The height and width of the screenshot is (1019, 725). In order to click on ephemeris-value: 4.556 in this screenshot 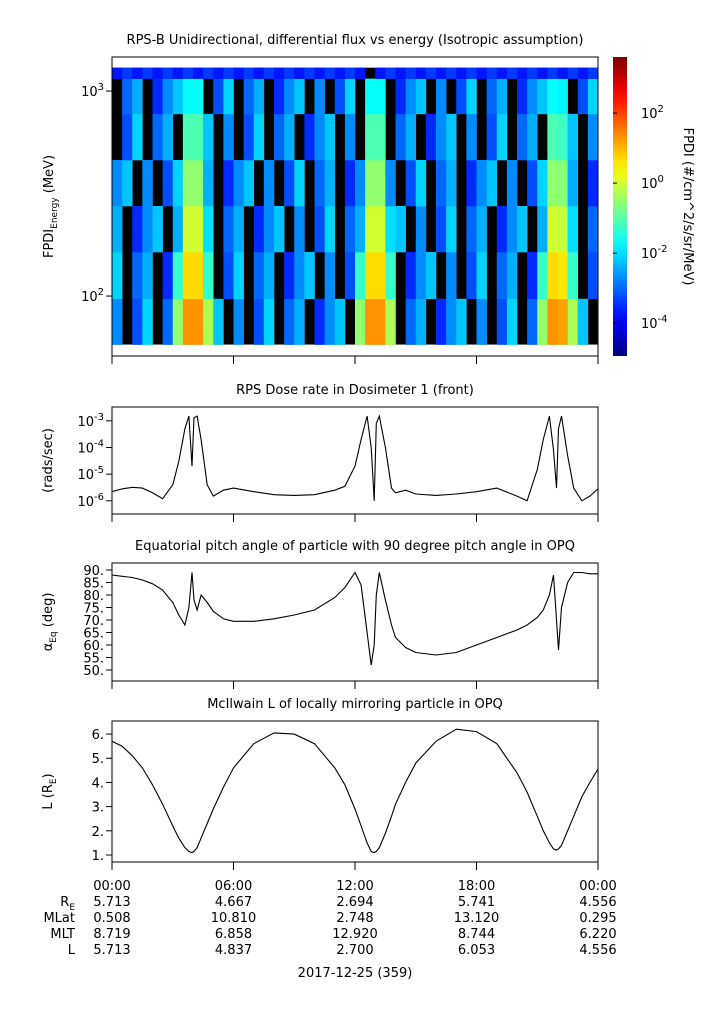, I will do `click(597, 950)`.